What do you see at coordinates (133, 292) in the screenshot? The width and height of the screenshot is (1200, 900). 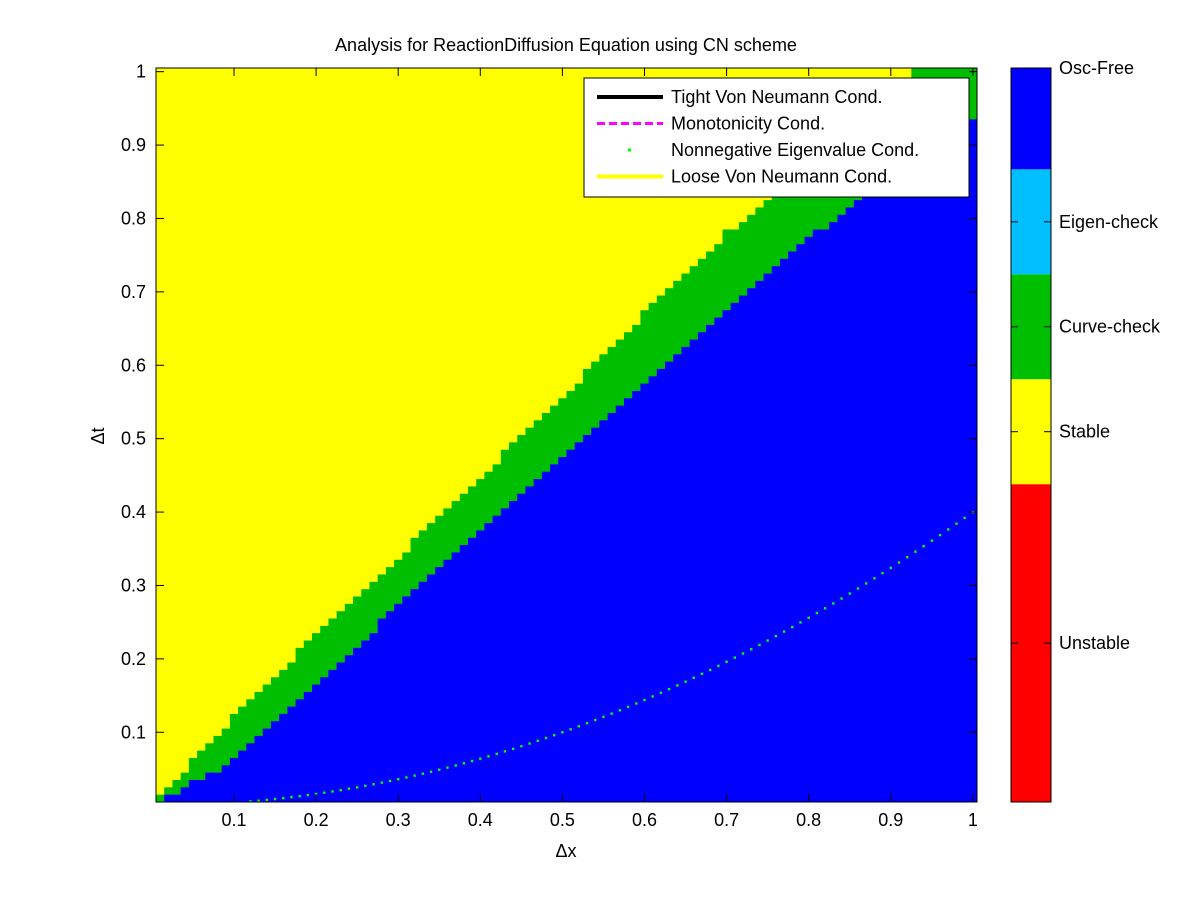 I see `y-tick-label: 0.7` at bounding box center [133, 292].